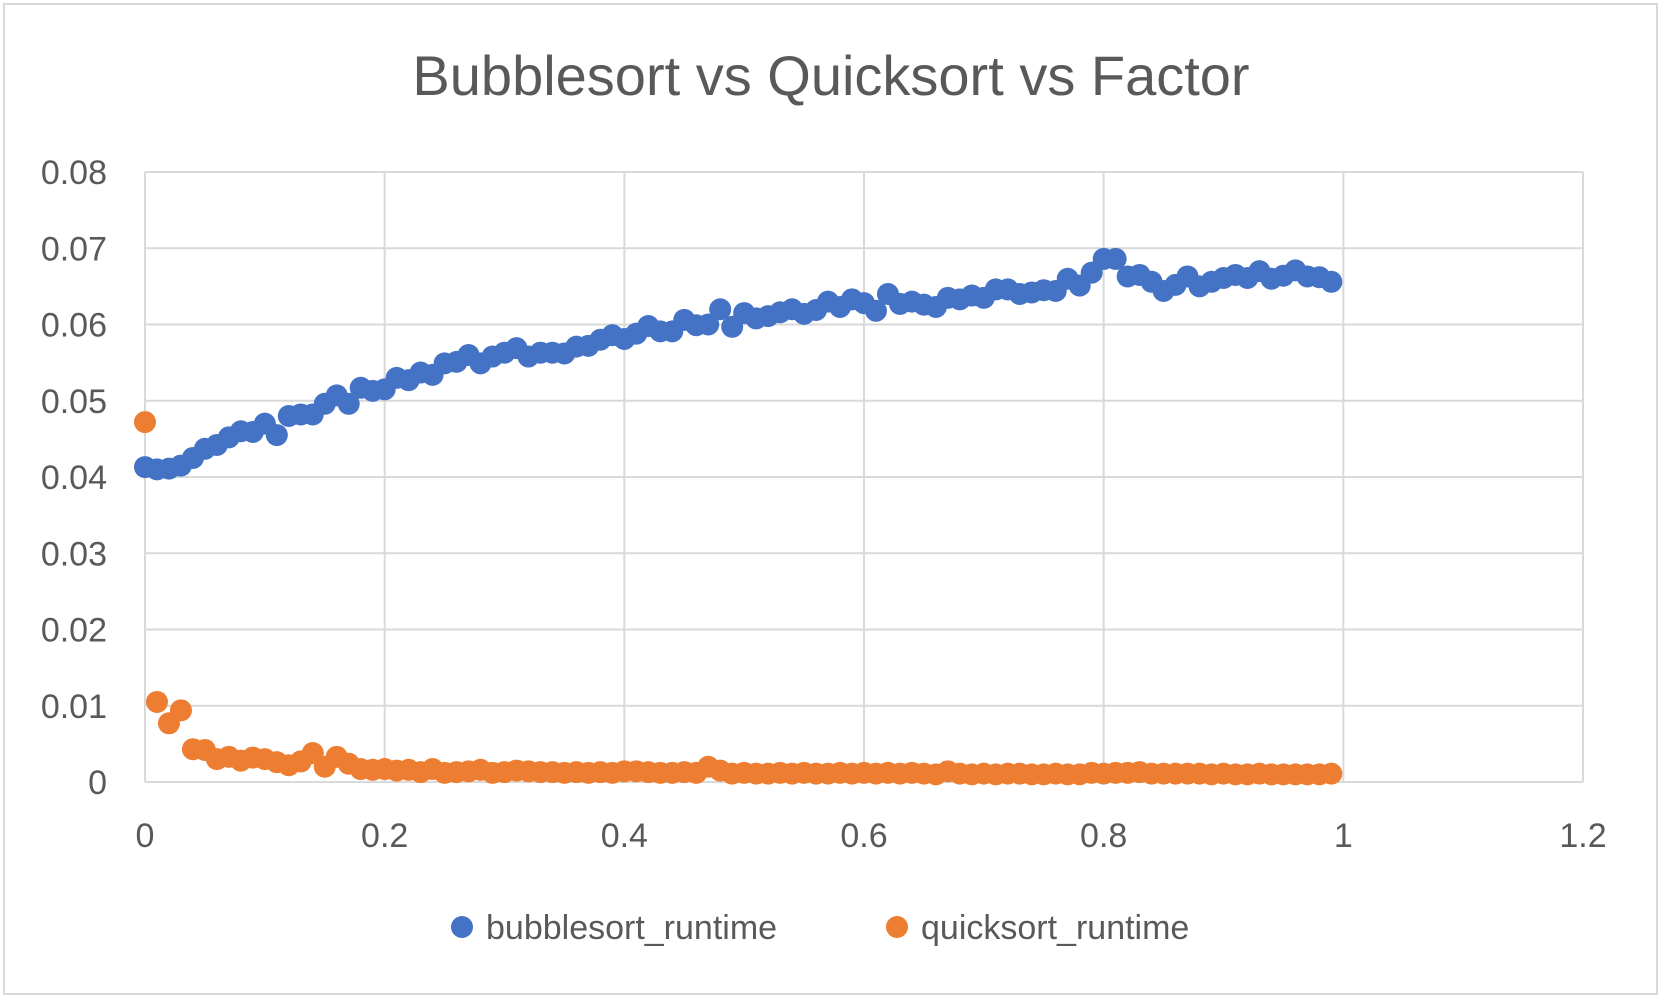  I want to click on legend-label: quicksort_runtime, so click(1055, 928).